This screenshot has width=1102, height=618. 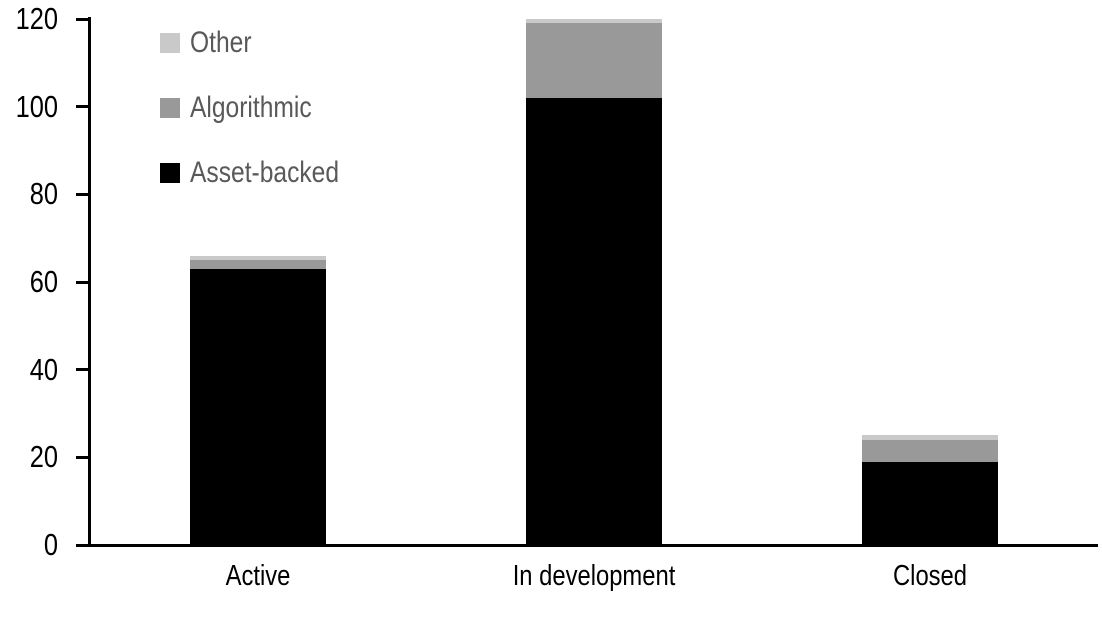 I want to click on y-axis-tick-label: 100, so click(x=36, y=106).